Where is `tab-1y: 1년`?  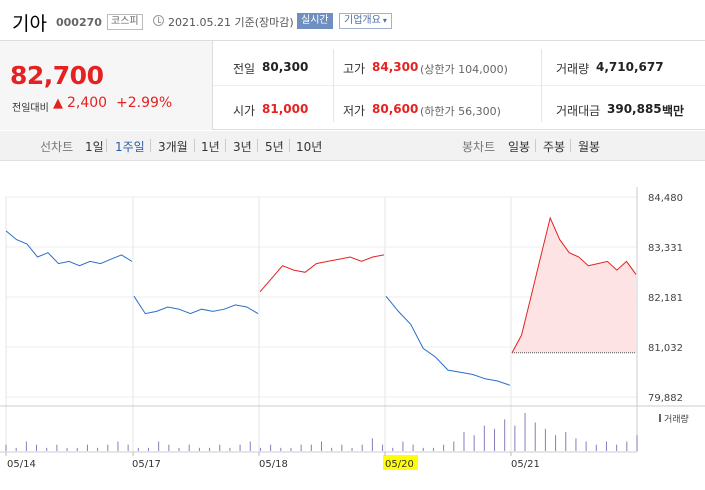 tab-1y: 1년 is located at coordinates (210, 147).